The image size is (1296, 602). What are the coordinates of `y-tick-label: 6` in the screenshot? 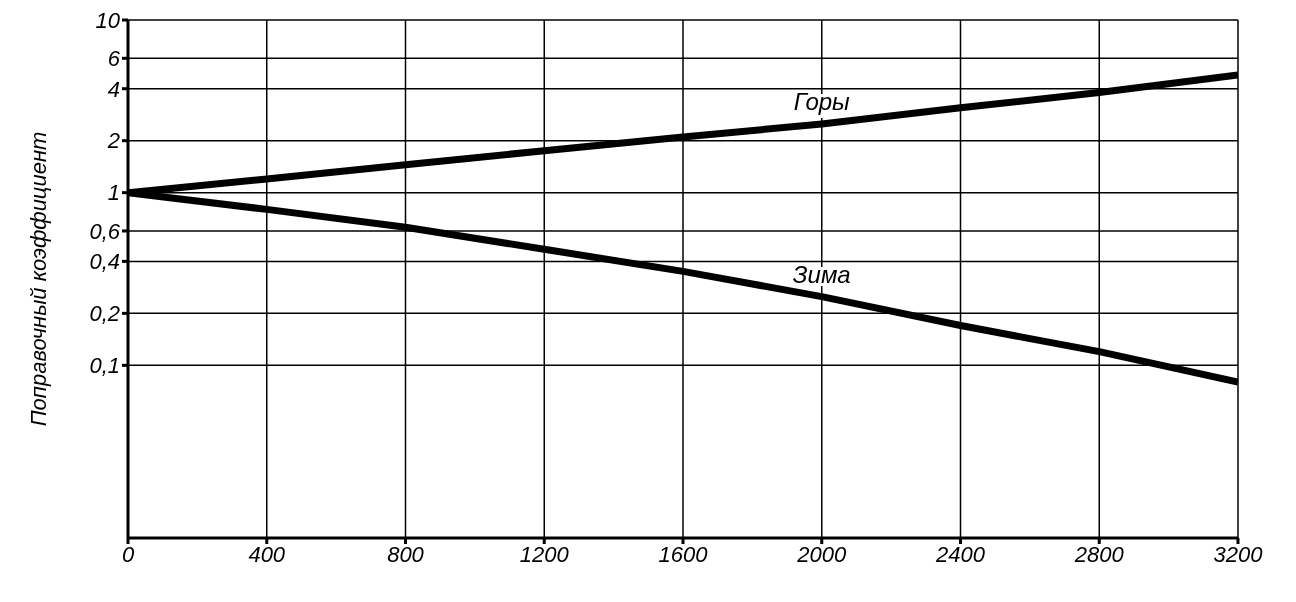 It's located at (114, 59).